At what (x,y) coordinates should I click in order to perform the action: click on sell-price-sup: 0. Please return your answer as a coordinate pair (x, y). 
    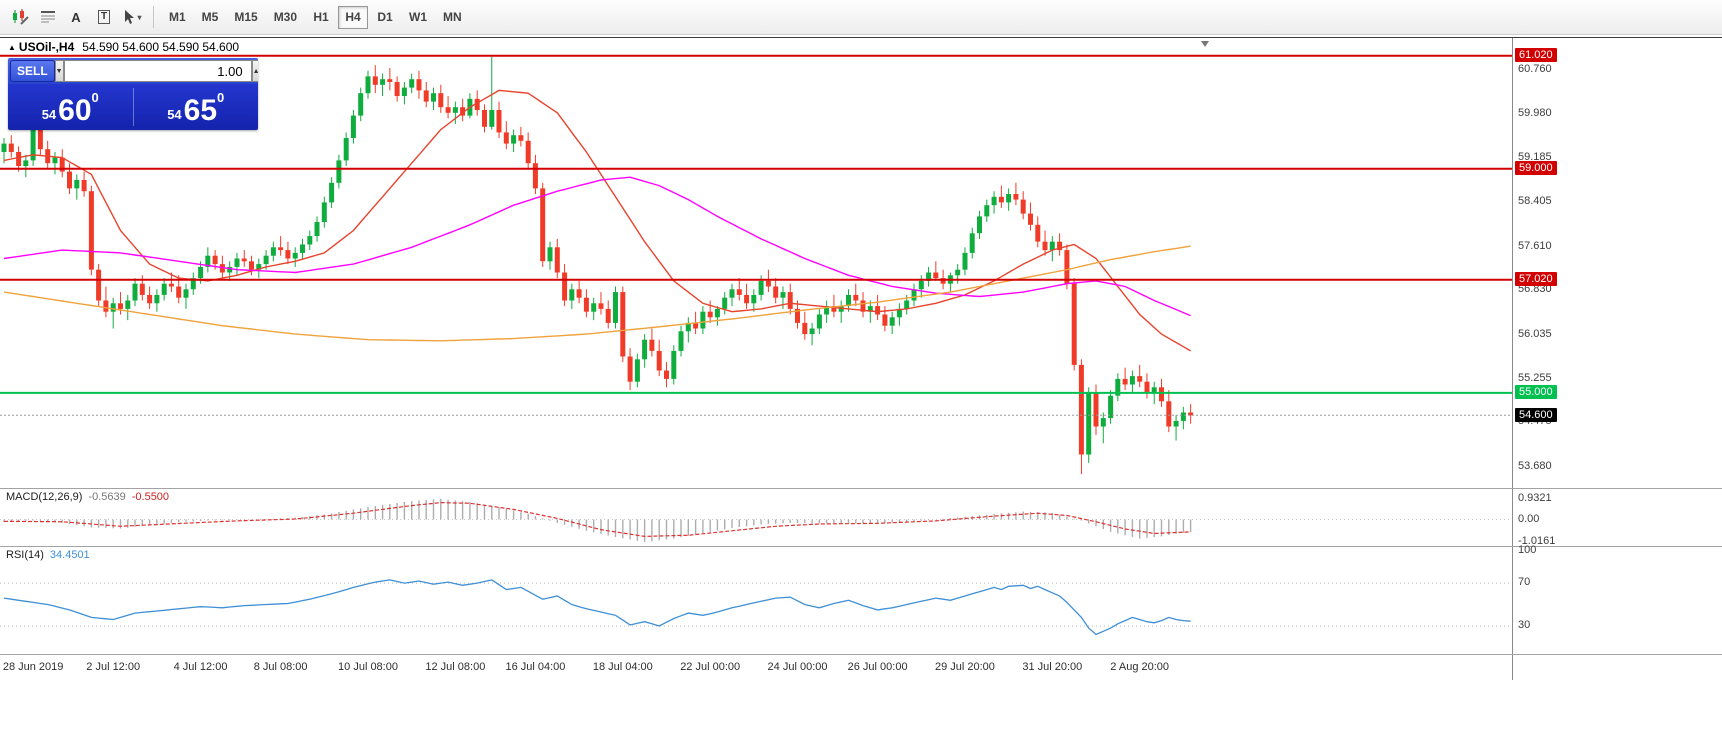
    Looking at the image, I should click on (95, 97).